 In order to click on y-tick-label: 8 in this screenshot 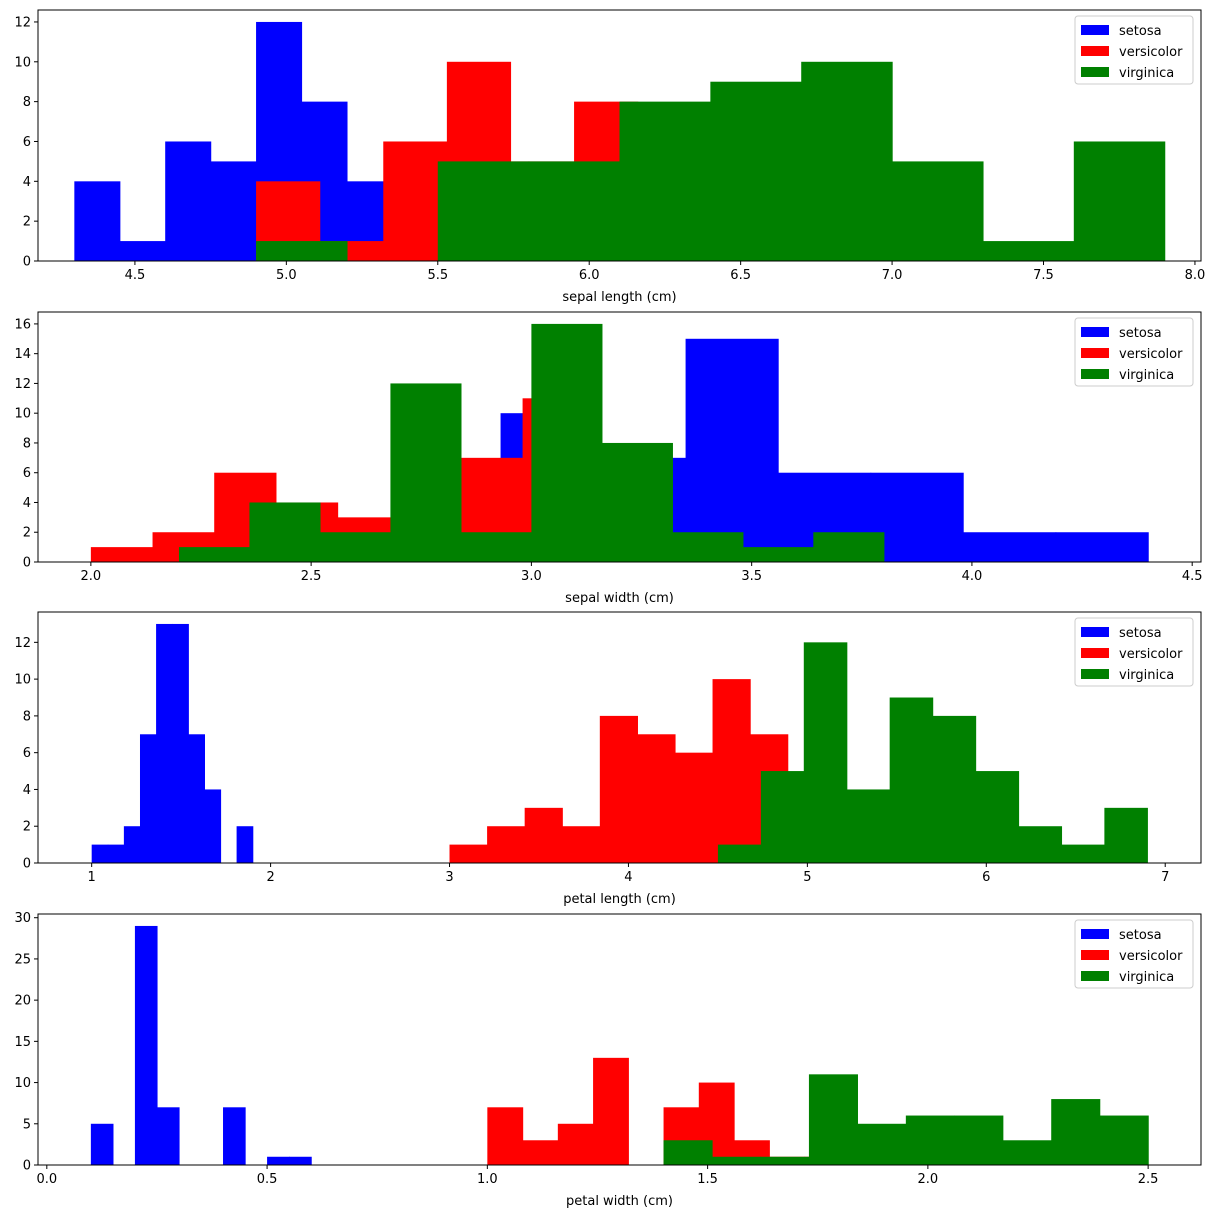, I will do `click(27, 443)`.